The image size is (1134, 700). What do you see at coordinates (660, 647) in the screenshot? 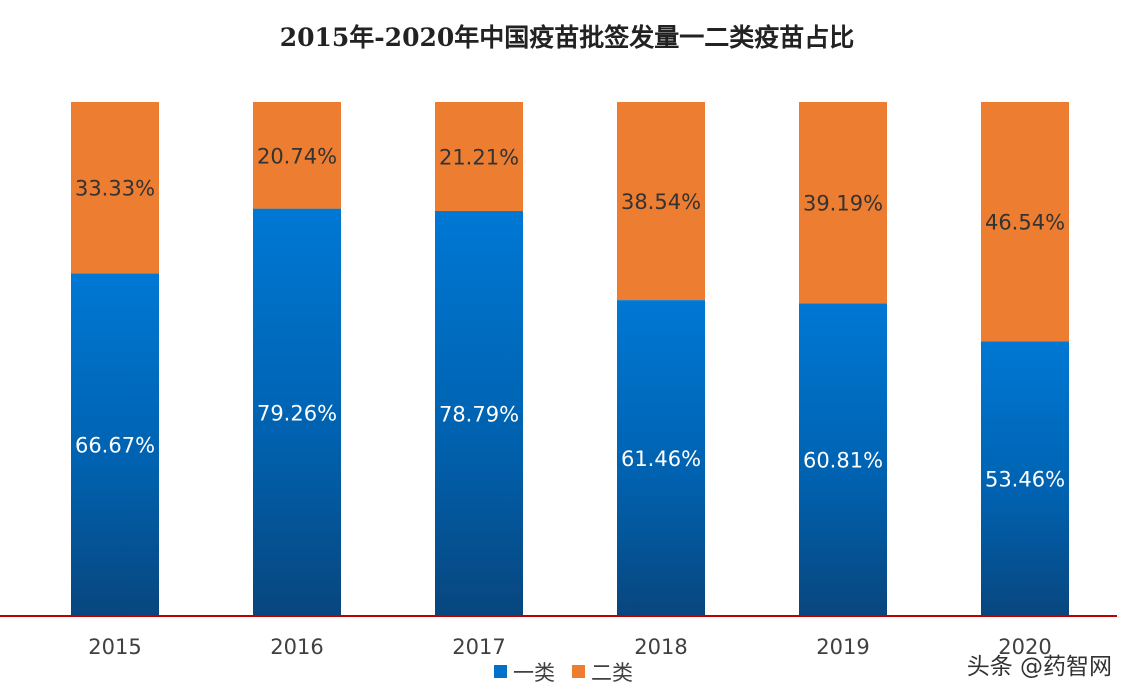
I see `x-tick-label-2018: 2018` at bounding box center [660, 647].